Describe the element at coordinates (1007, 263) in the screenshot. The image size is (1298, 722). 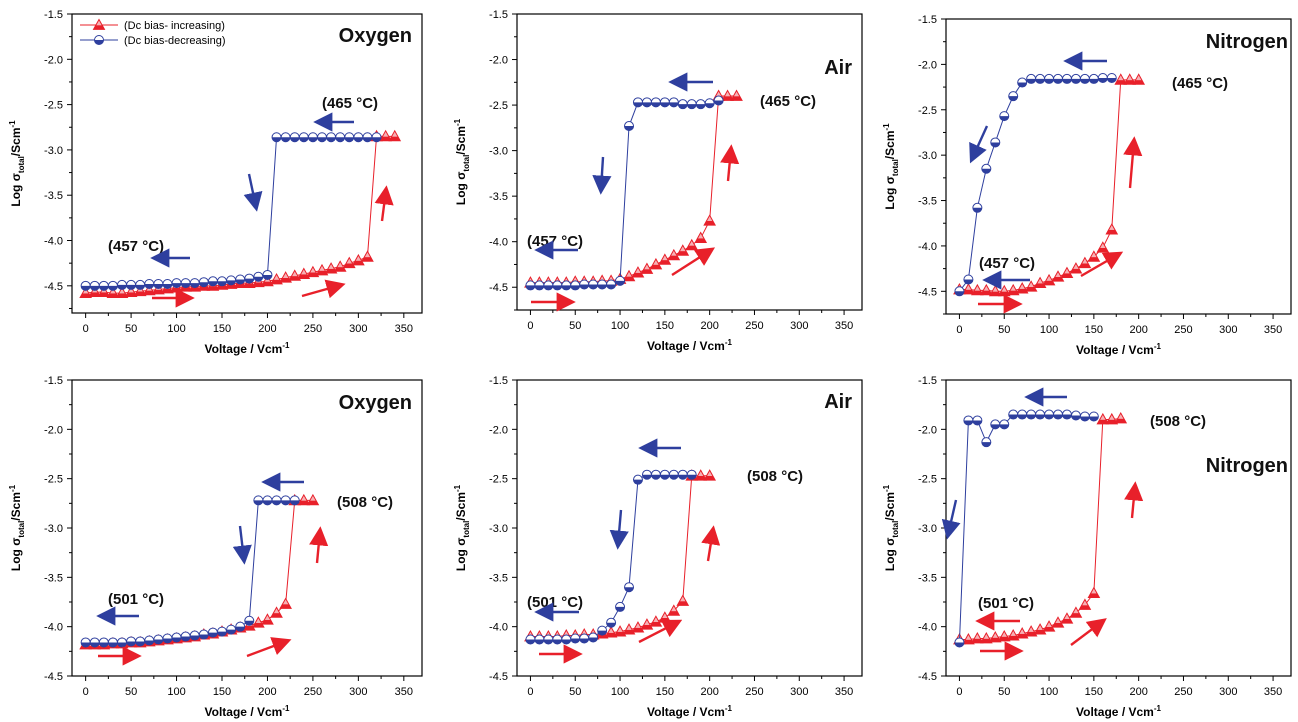
I see `temperature-label-low: (457 °C)` at that location.